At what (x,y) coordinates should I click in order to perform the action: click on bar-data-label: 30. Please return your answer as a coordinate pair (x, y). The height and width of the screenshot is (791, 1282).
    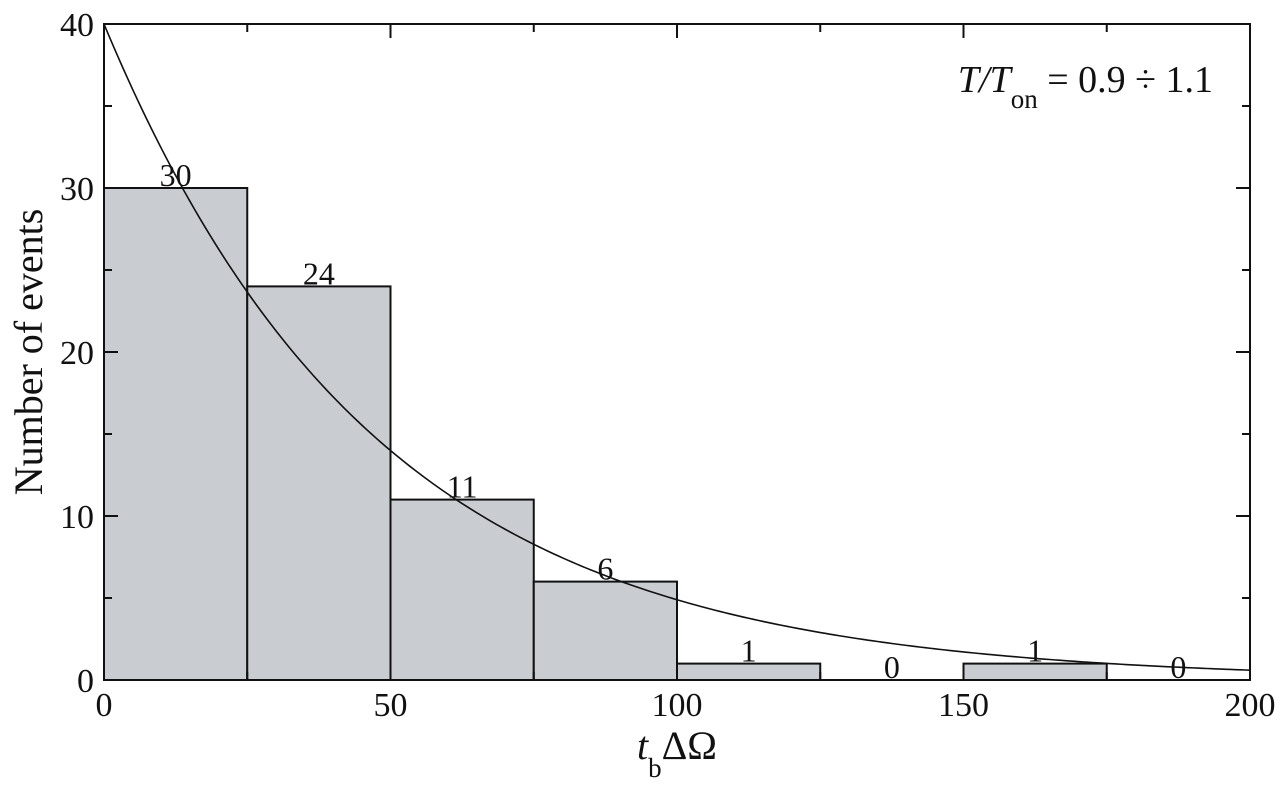
    Looking at the image, I should click on (176, 175).